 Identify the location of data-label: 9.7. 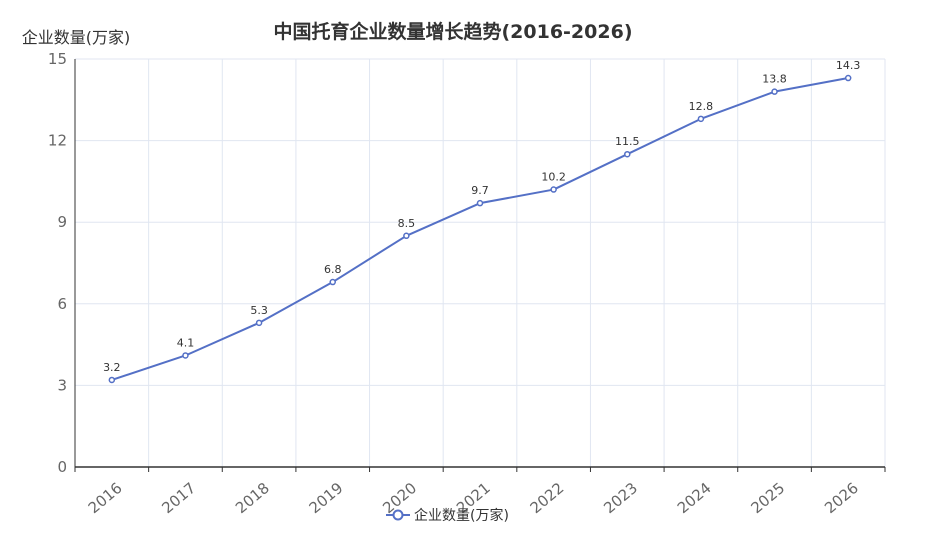
(480, 190).